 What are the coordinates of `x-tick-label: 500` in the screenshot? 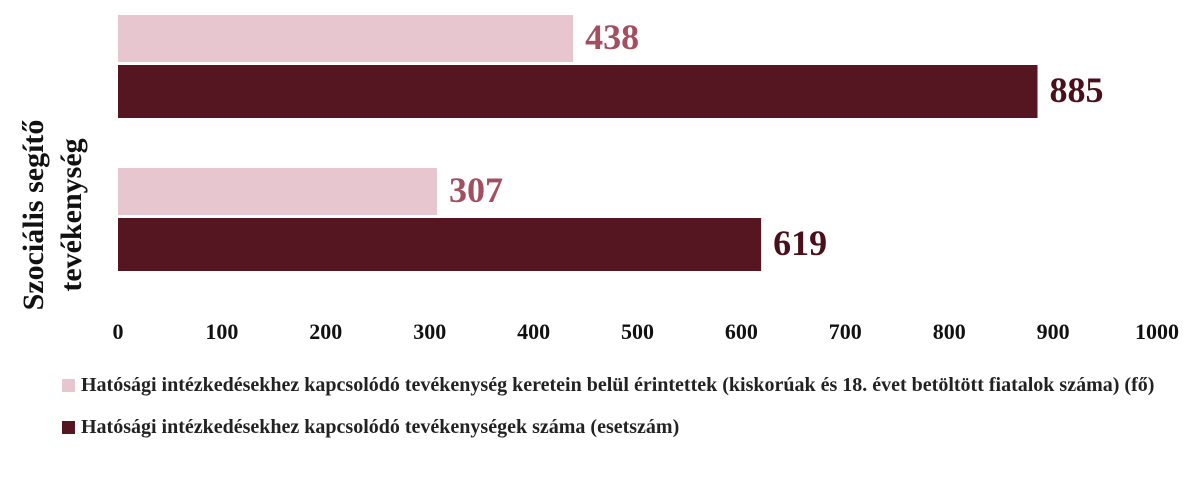 It's located at (637, 331).